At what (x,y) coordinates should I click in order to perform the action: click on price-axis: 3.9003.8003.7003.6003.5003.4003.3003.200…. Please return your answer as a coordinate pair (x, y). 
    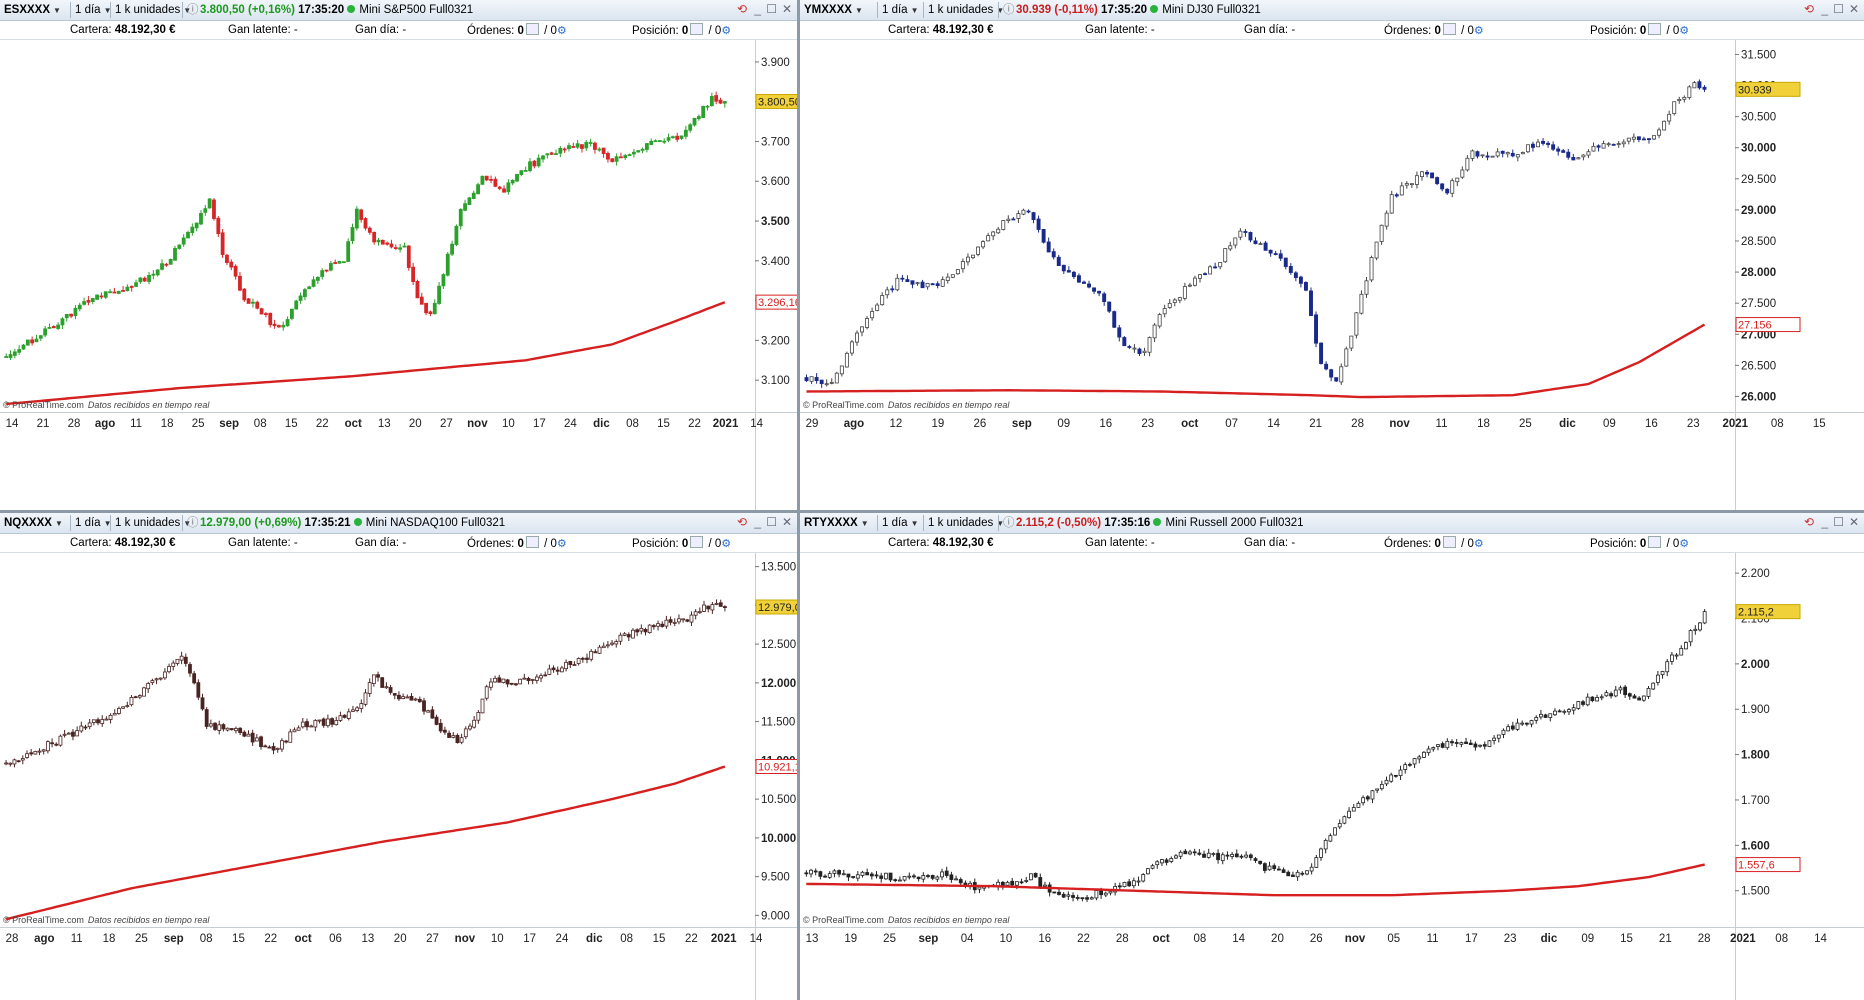
    Looking at the image, I should click on (772, 222).